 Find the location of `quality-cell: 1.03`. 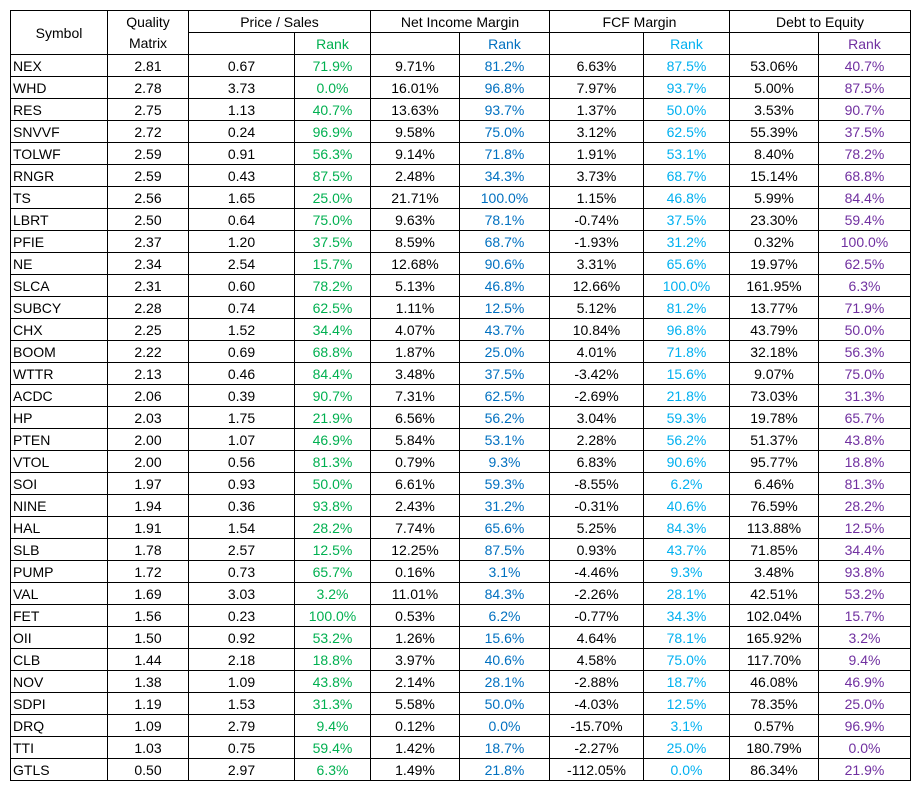

quality-cell: 1.03 is located at coordinates (148, 747).